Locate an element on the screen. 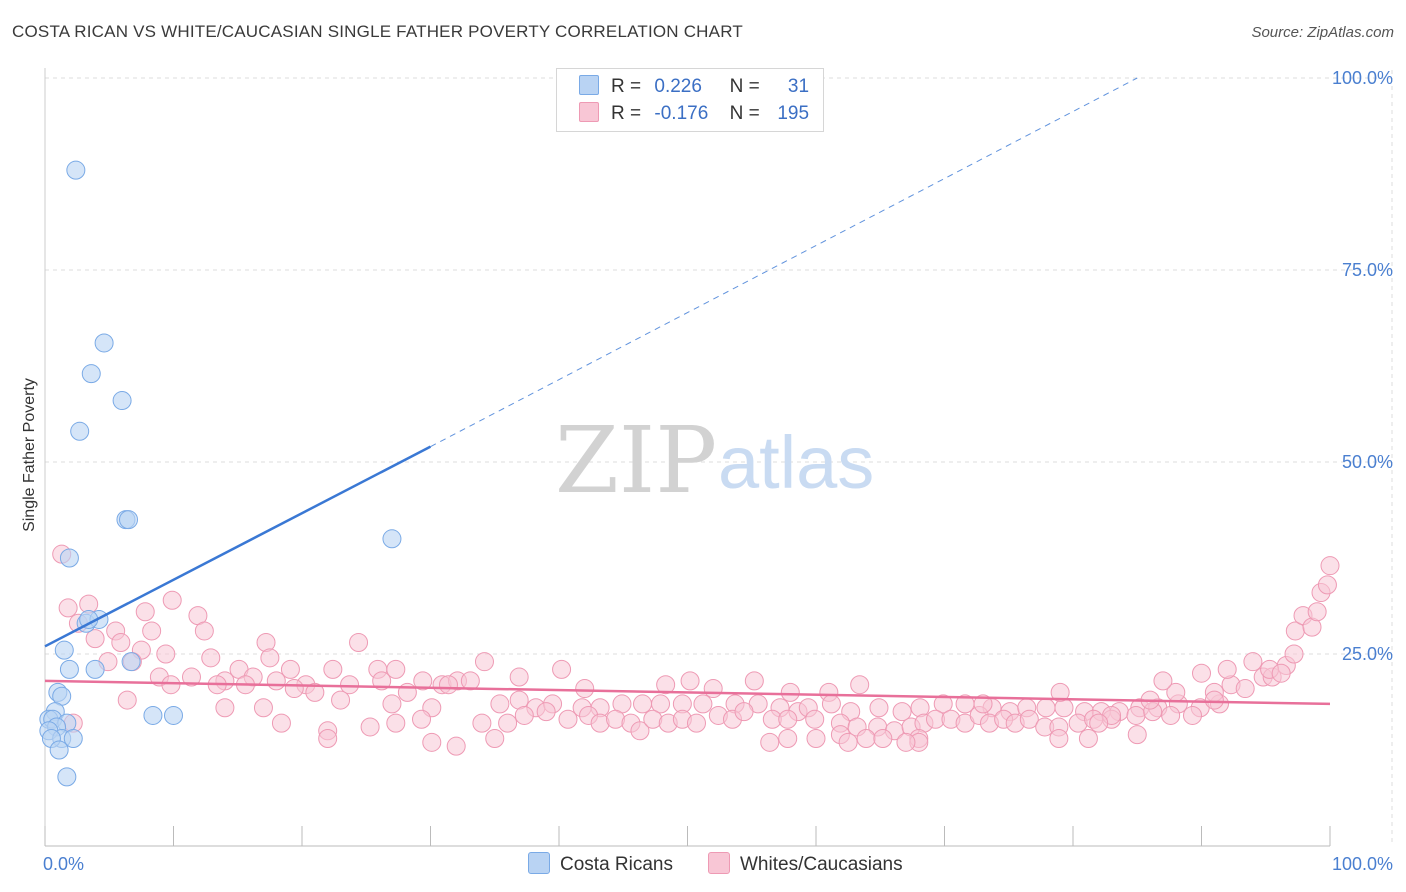 The width and height of the screenshot is (1406, 892). legend-blue-n: 31 is located at coordinates (798, 86).